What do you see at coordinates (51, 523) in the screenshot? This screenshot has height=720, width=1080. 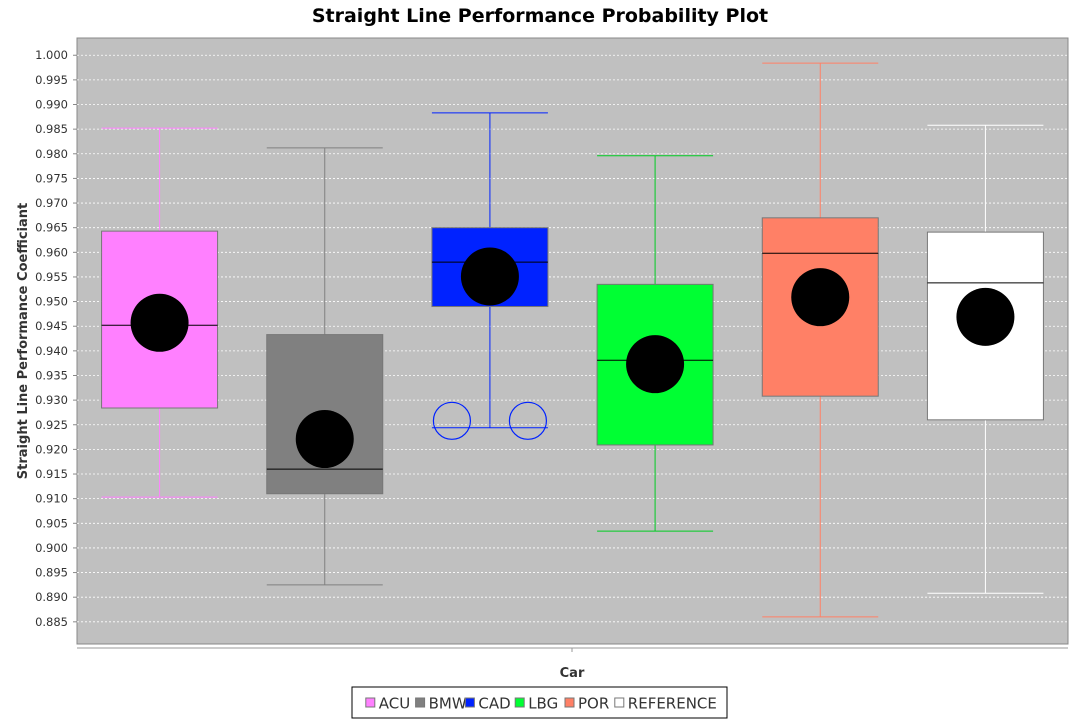 I see `y-tick-label: 0.905` at bounding box center [51, 523].